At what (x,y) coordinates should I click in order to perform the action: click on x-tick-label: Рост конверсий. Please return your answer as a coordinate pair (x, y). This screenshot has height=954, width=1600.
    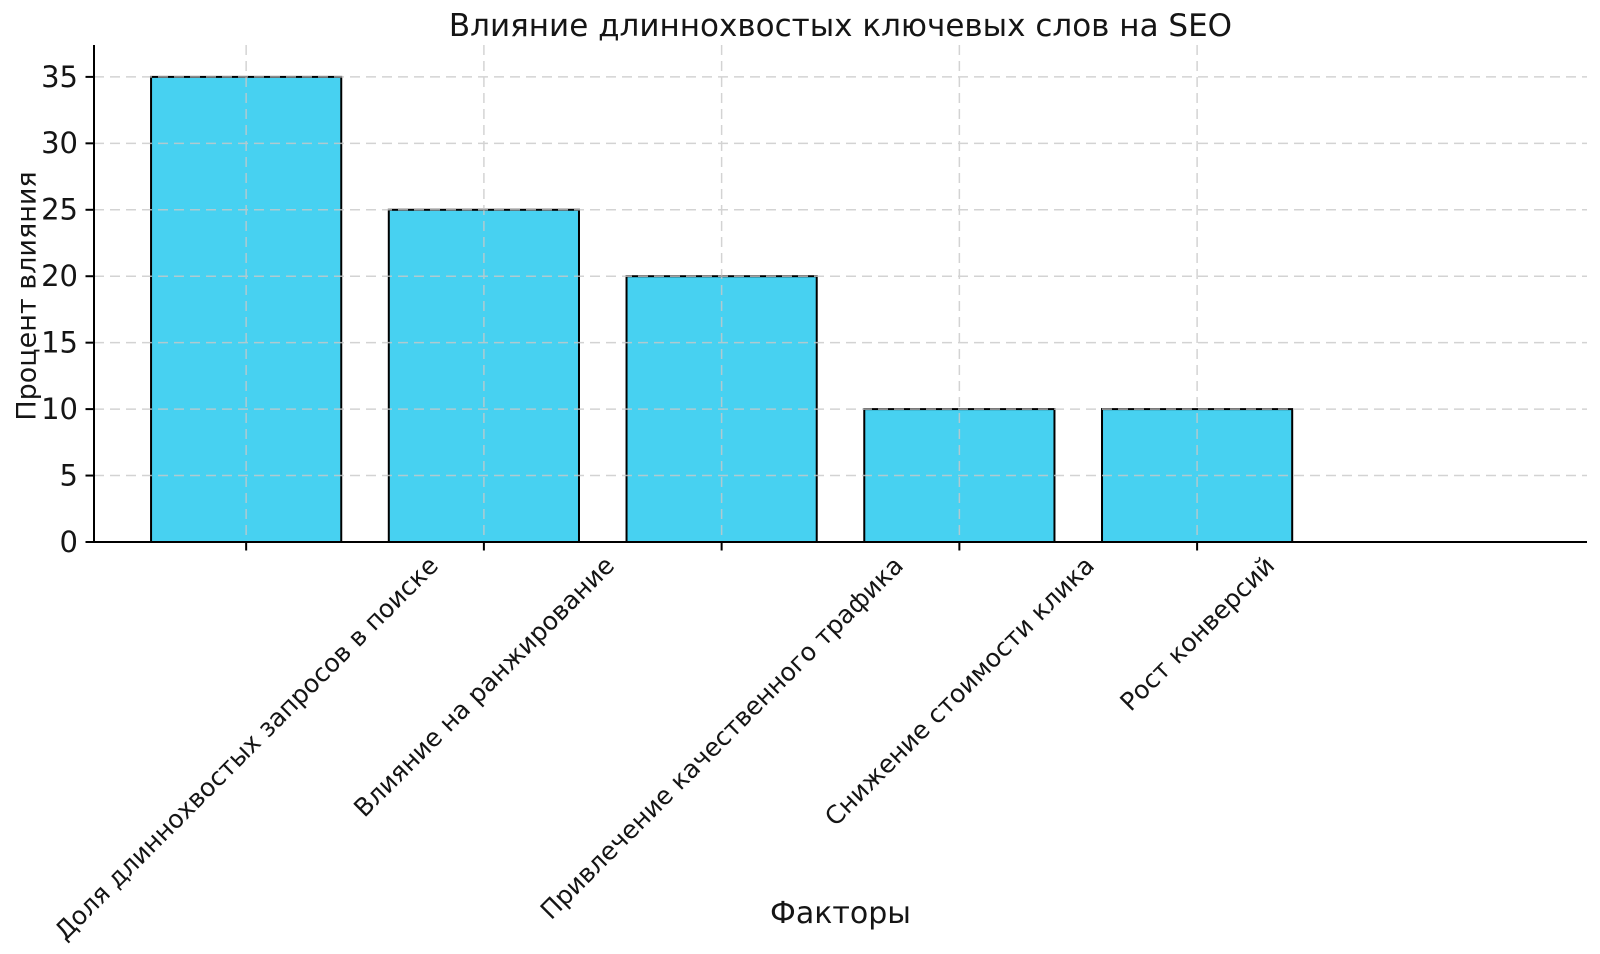
    Looking at the image, I should click on (1197, 634).